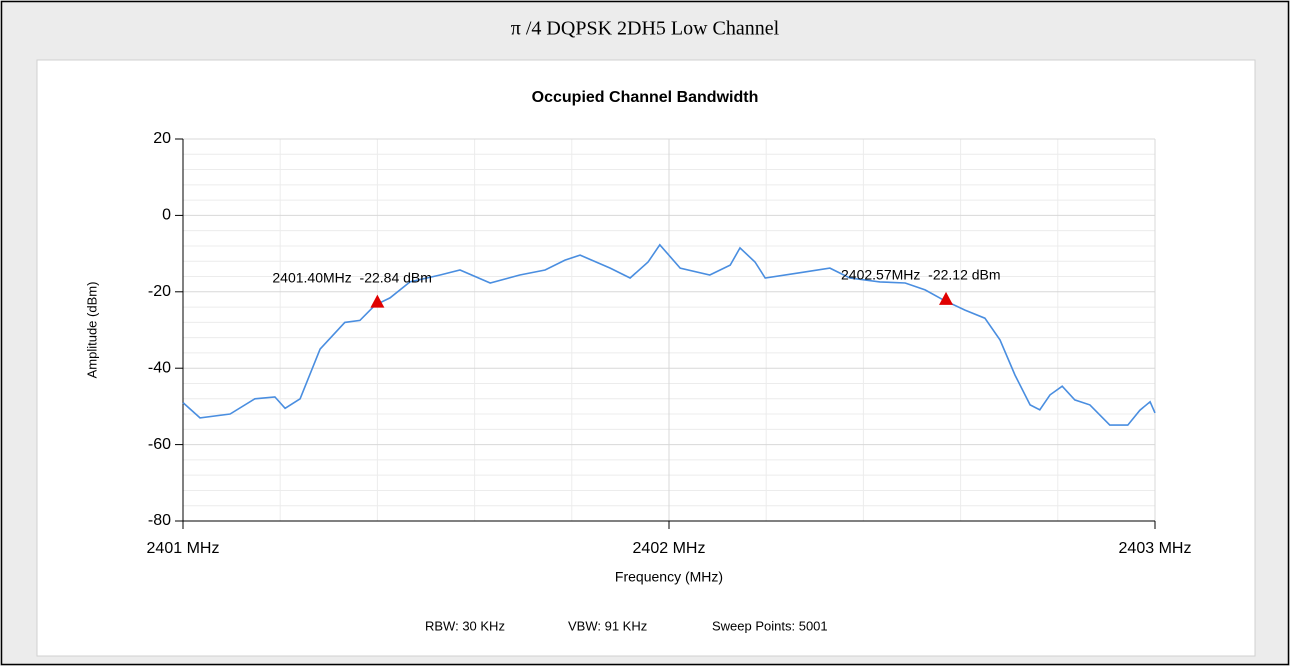 Image resolution: width=1290 pixels, height=671 pixels. What do you see at coordinates (159, 444) in the screenshot?
I see `y-tick-label: -60` at bounding box center [159, 444].